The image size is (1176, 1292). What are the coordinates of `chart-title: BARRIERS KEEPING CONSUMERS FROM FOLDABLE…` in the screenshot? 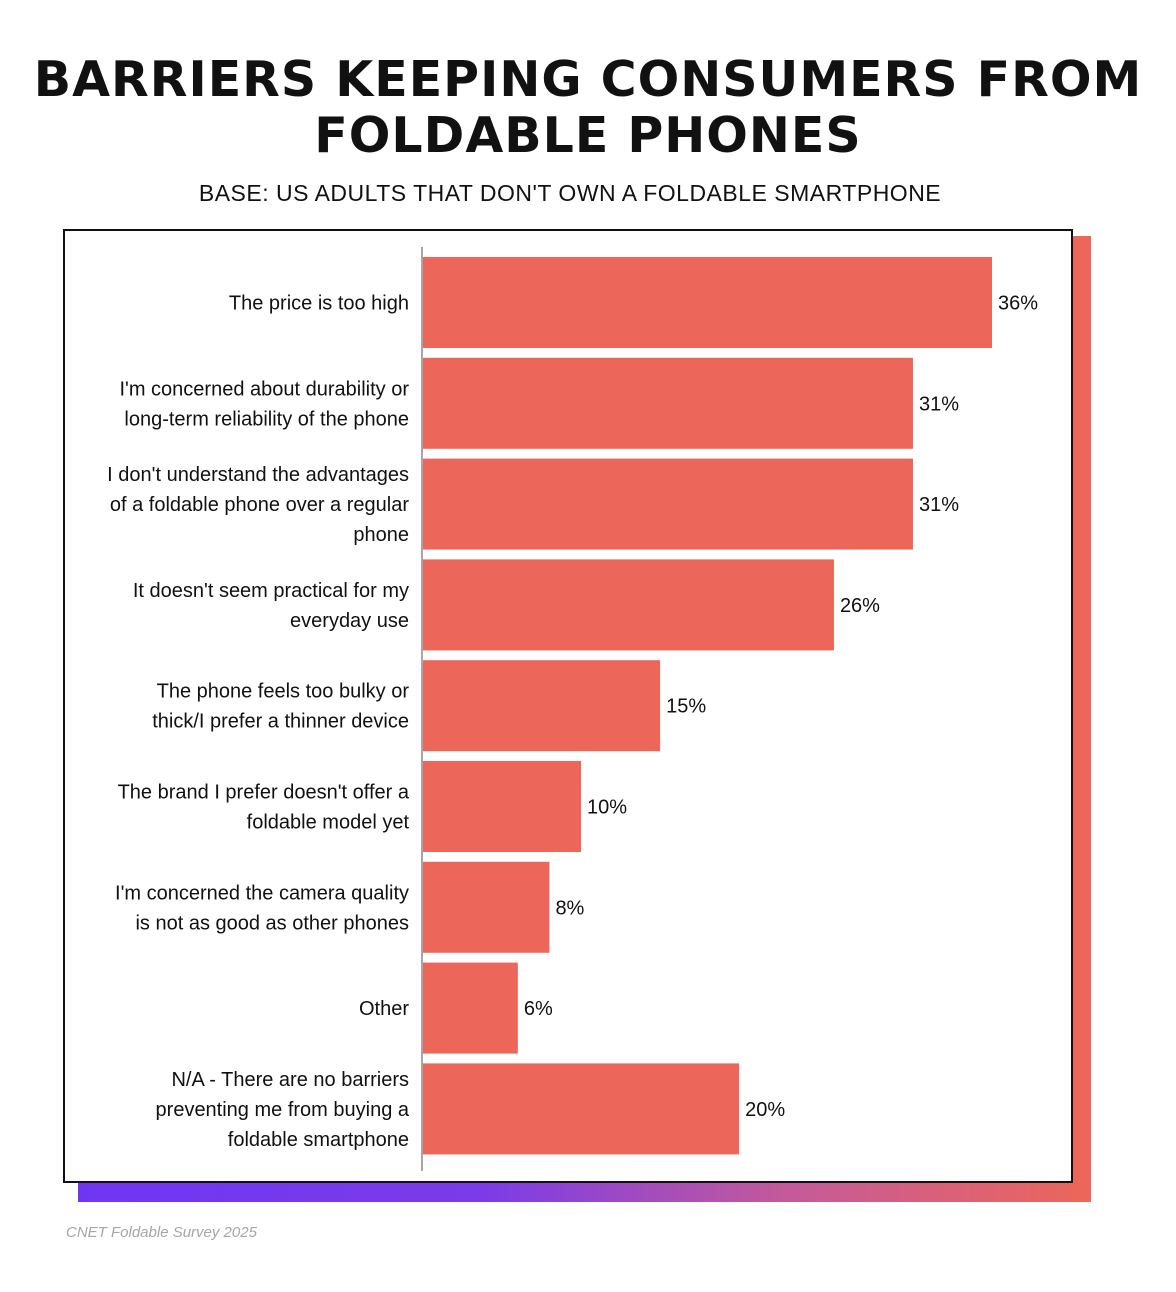 It's located at (588, 108).